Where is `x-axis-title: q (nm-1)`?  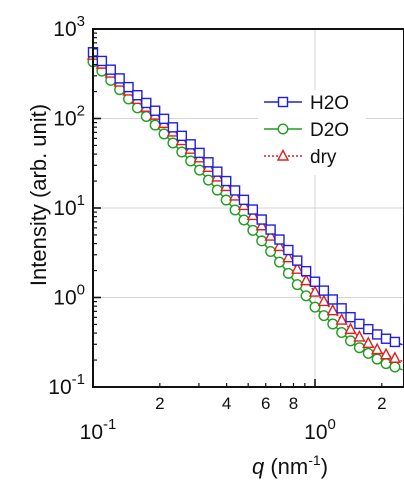 x-axis-title: q (nm-1) is located at coordinates (290, 465).